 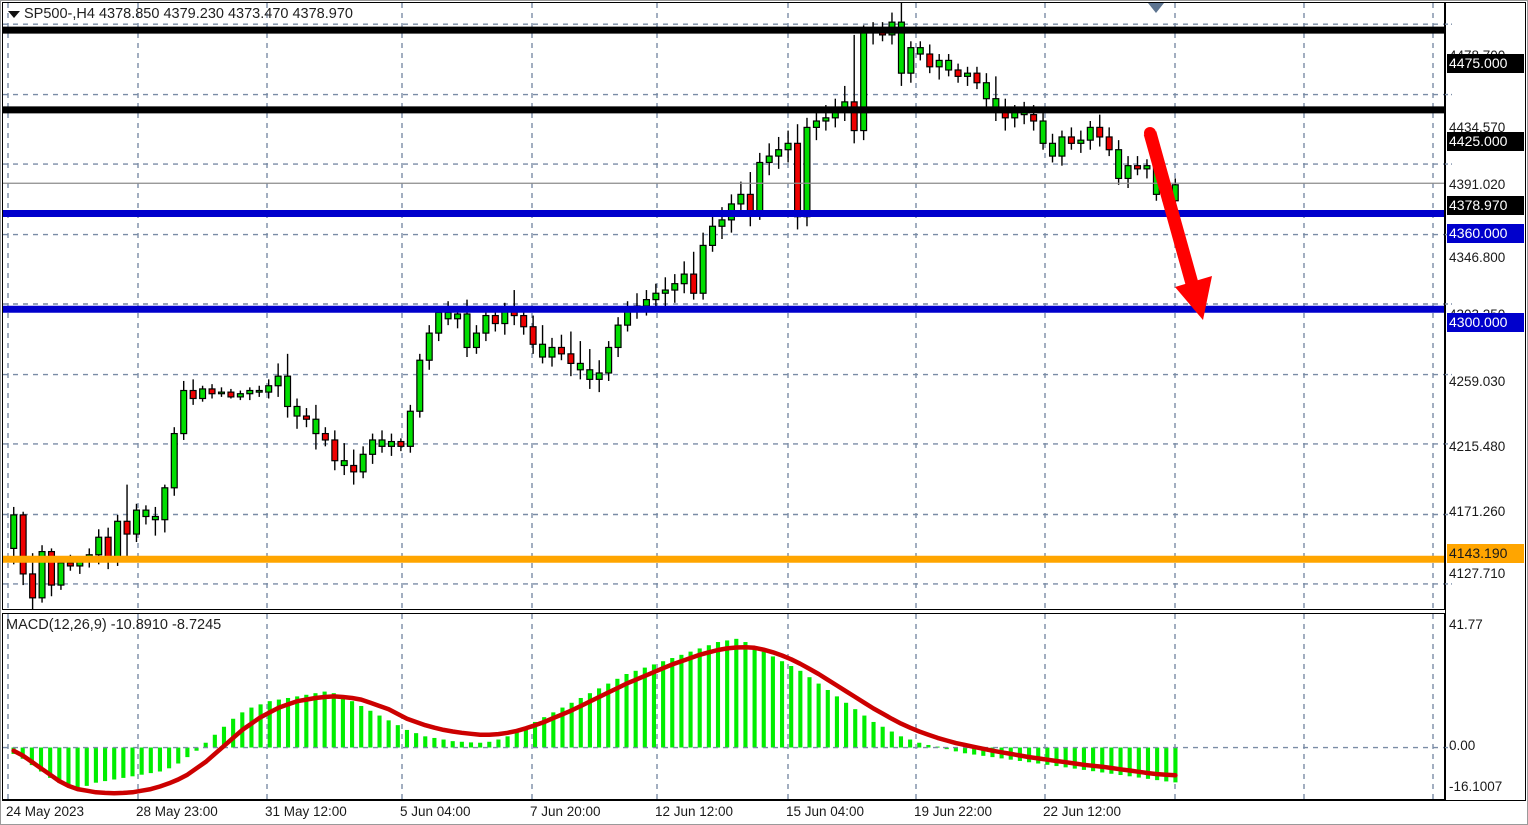 What do you see at coordinates (1485, 63) in the screenshot?
I see `price-axis-tag: 4475.000` at bounding box center [1485, 63].